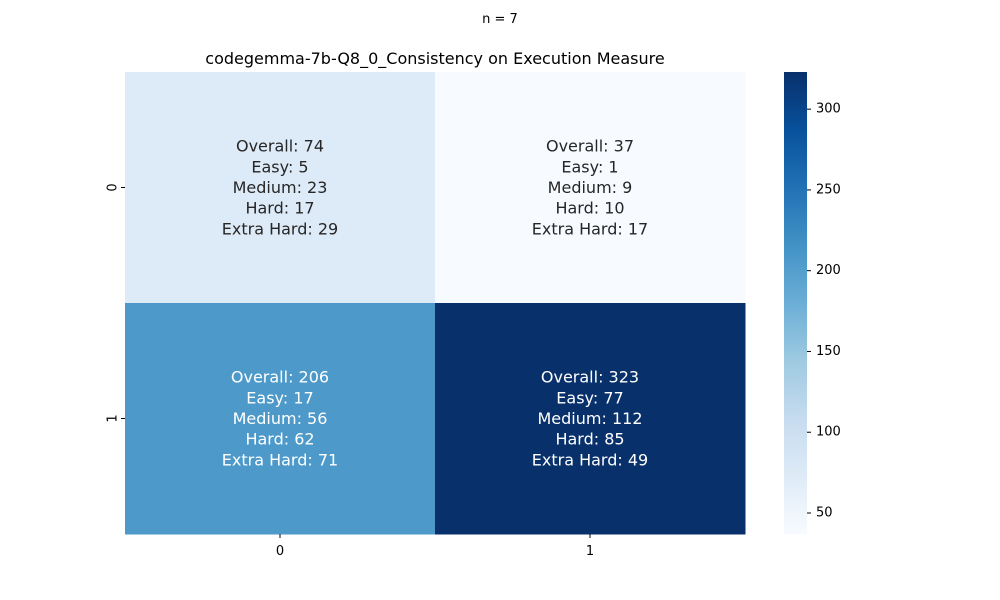 The height and width of the screenshot is (600, 1000). I want to click on cell-annotation-line: Overall: 323, so click(590, 377).